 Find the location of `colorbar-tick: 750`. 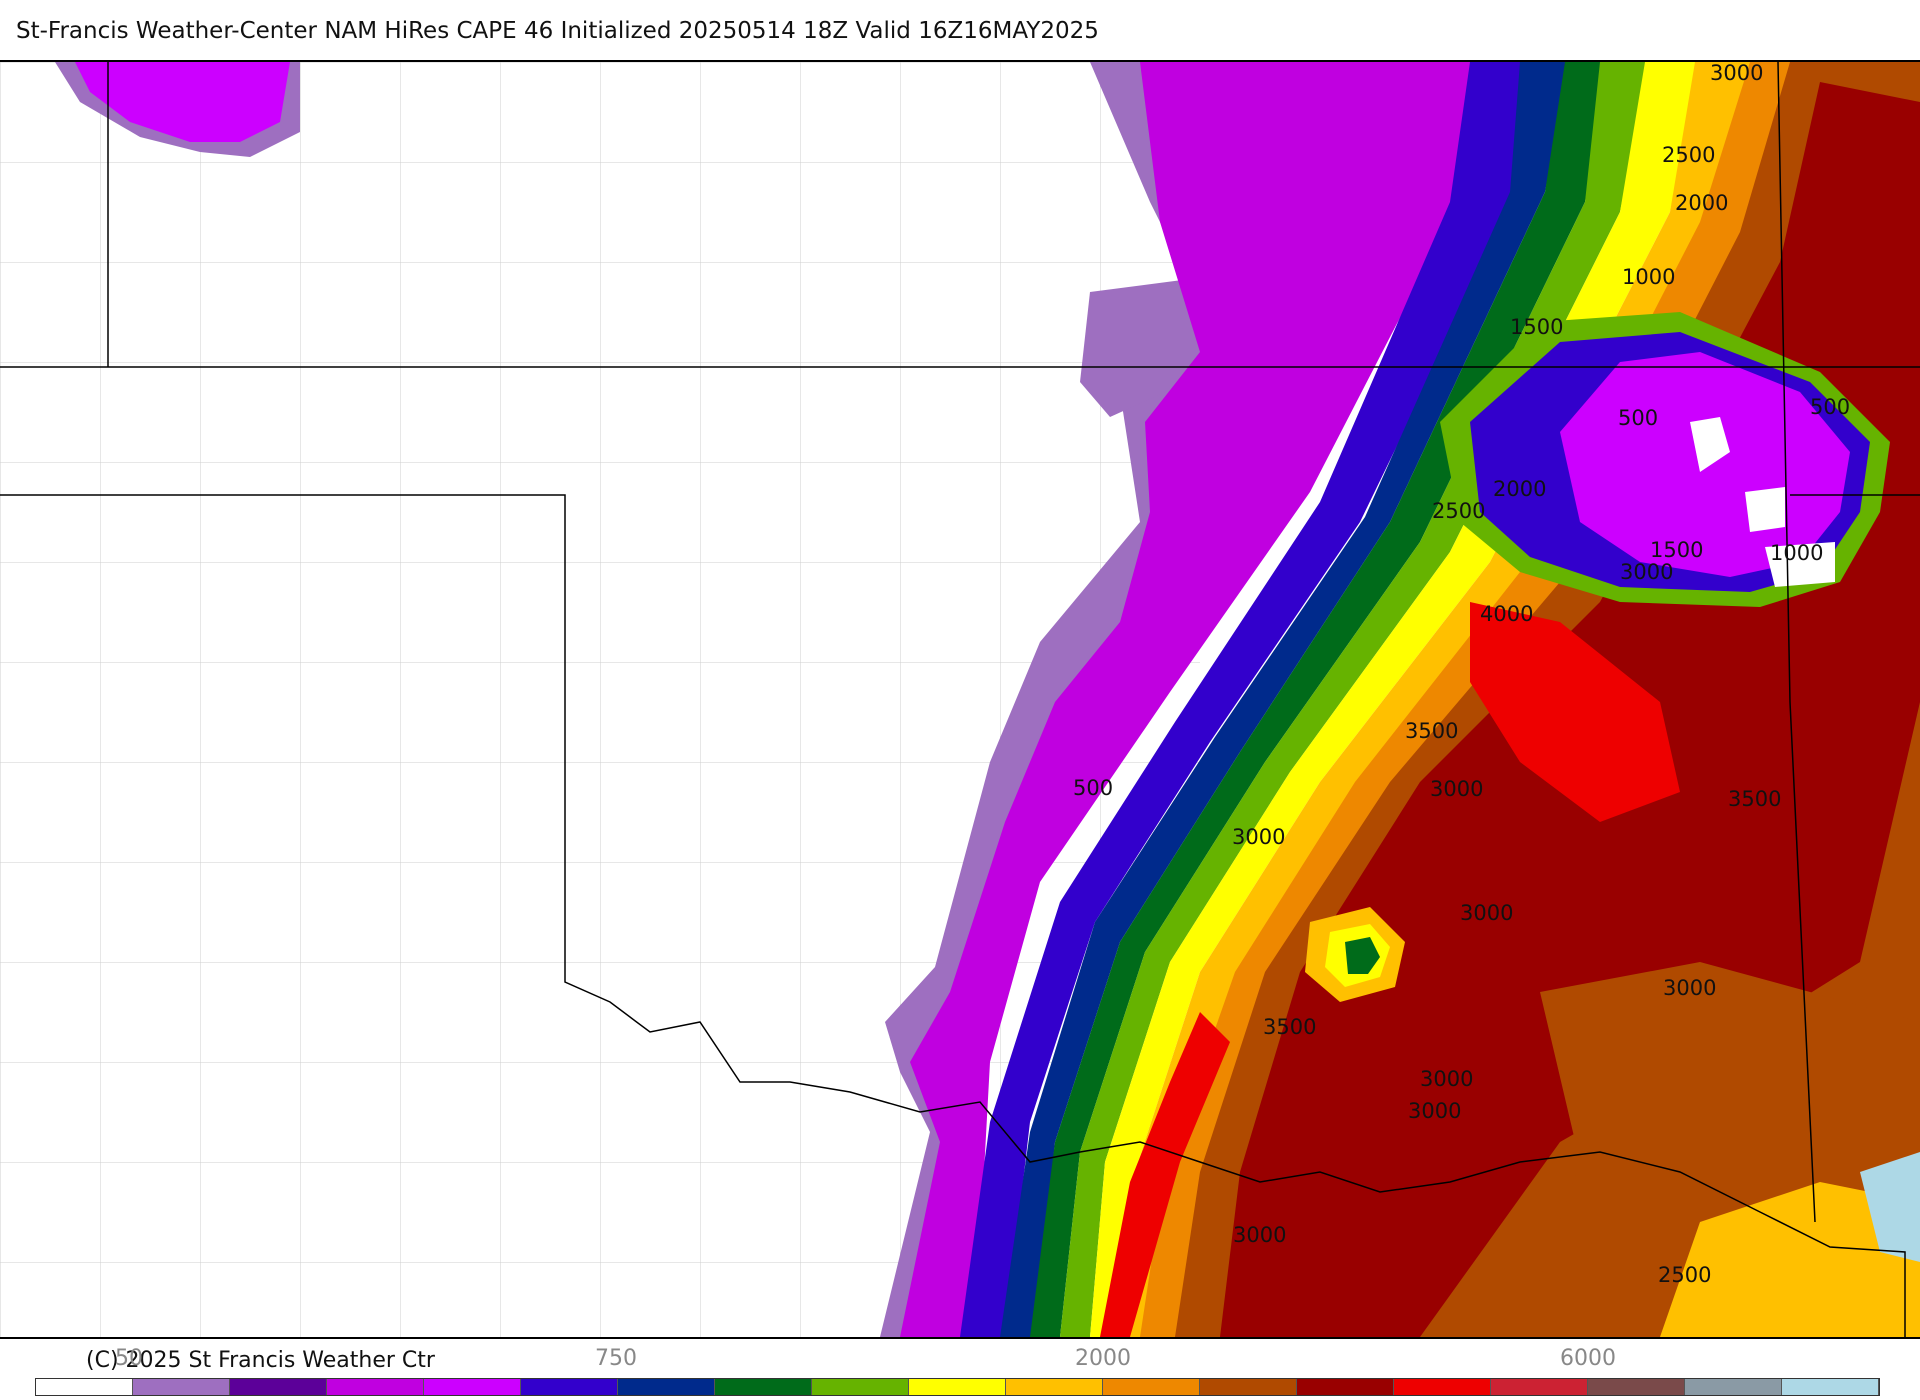

colorbar-tick: 750 is located at coordinates (616, 1358).